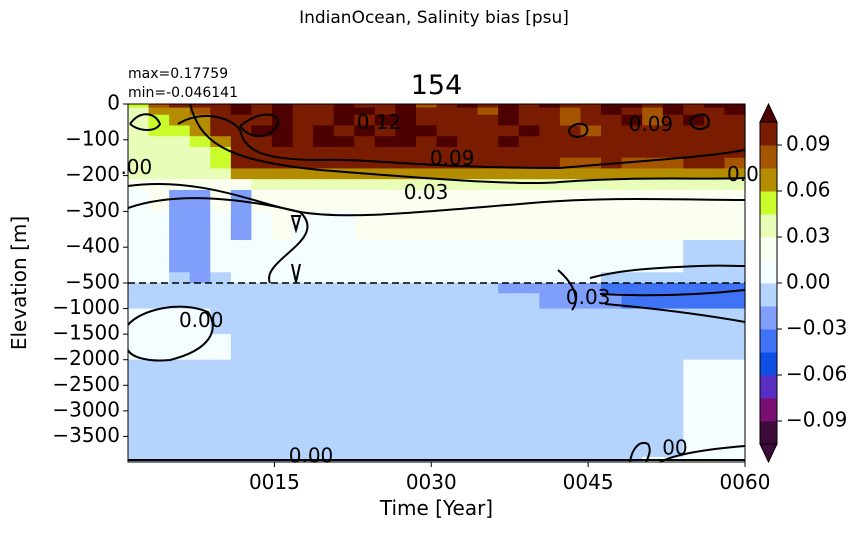 The height and width of the screenshot is (533, 868). Describe the element at coordinates (808, 282) in the screenshot. I see `colorbar-tick-label: 0.00` at that location.